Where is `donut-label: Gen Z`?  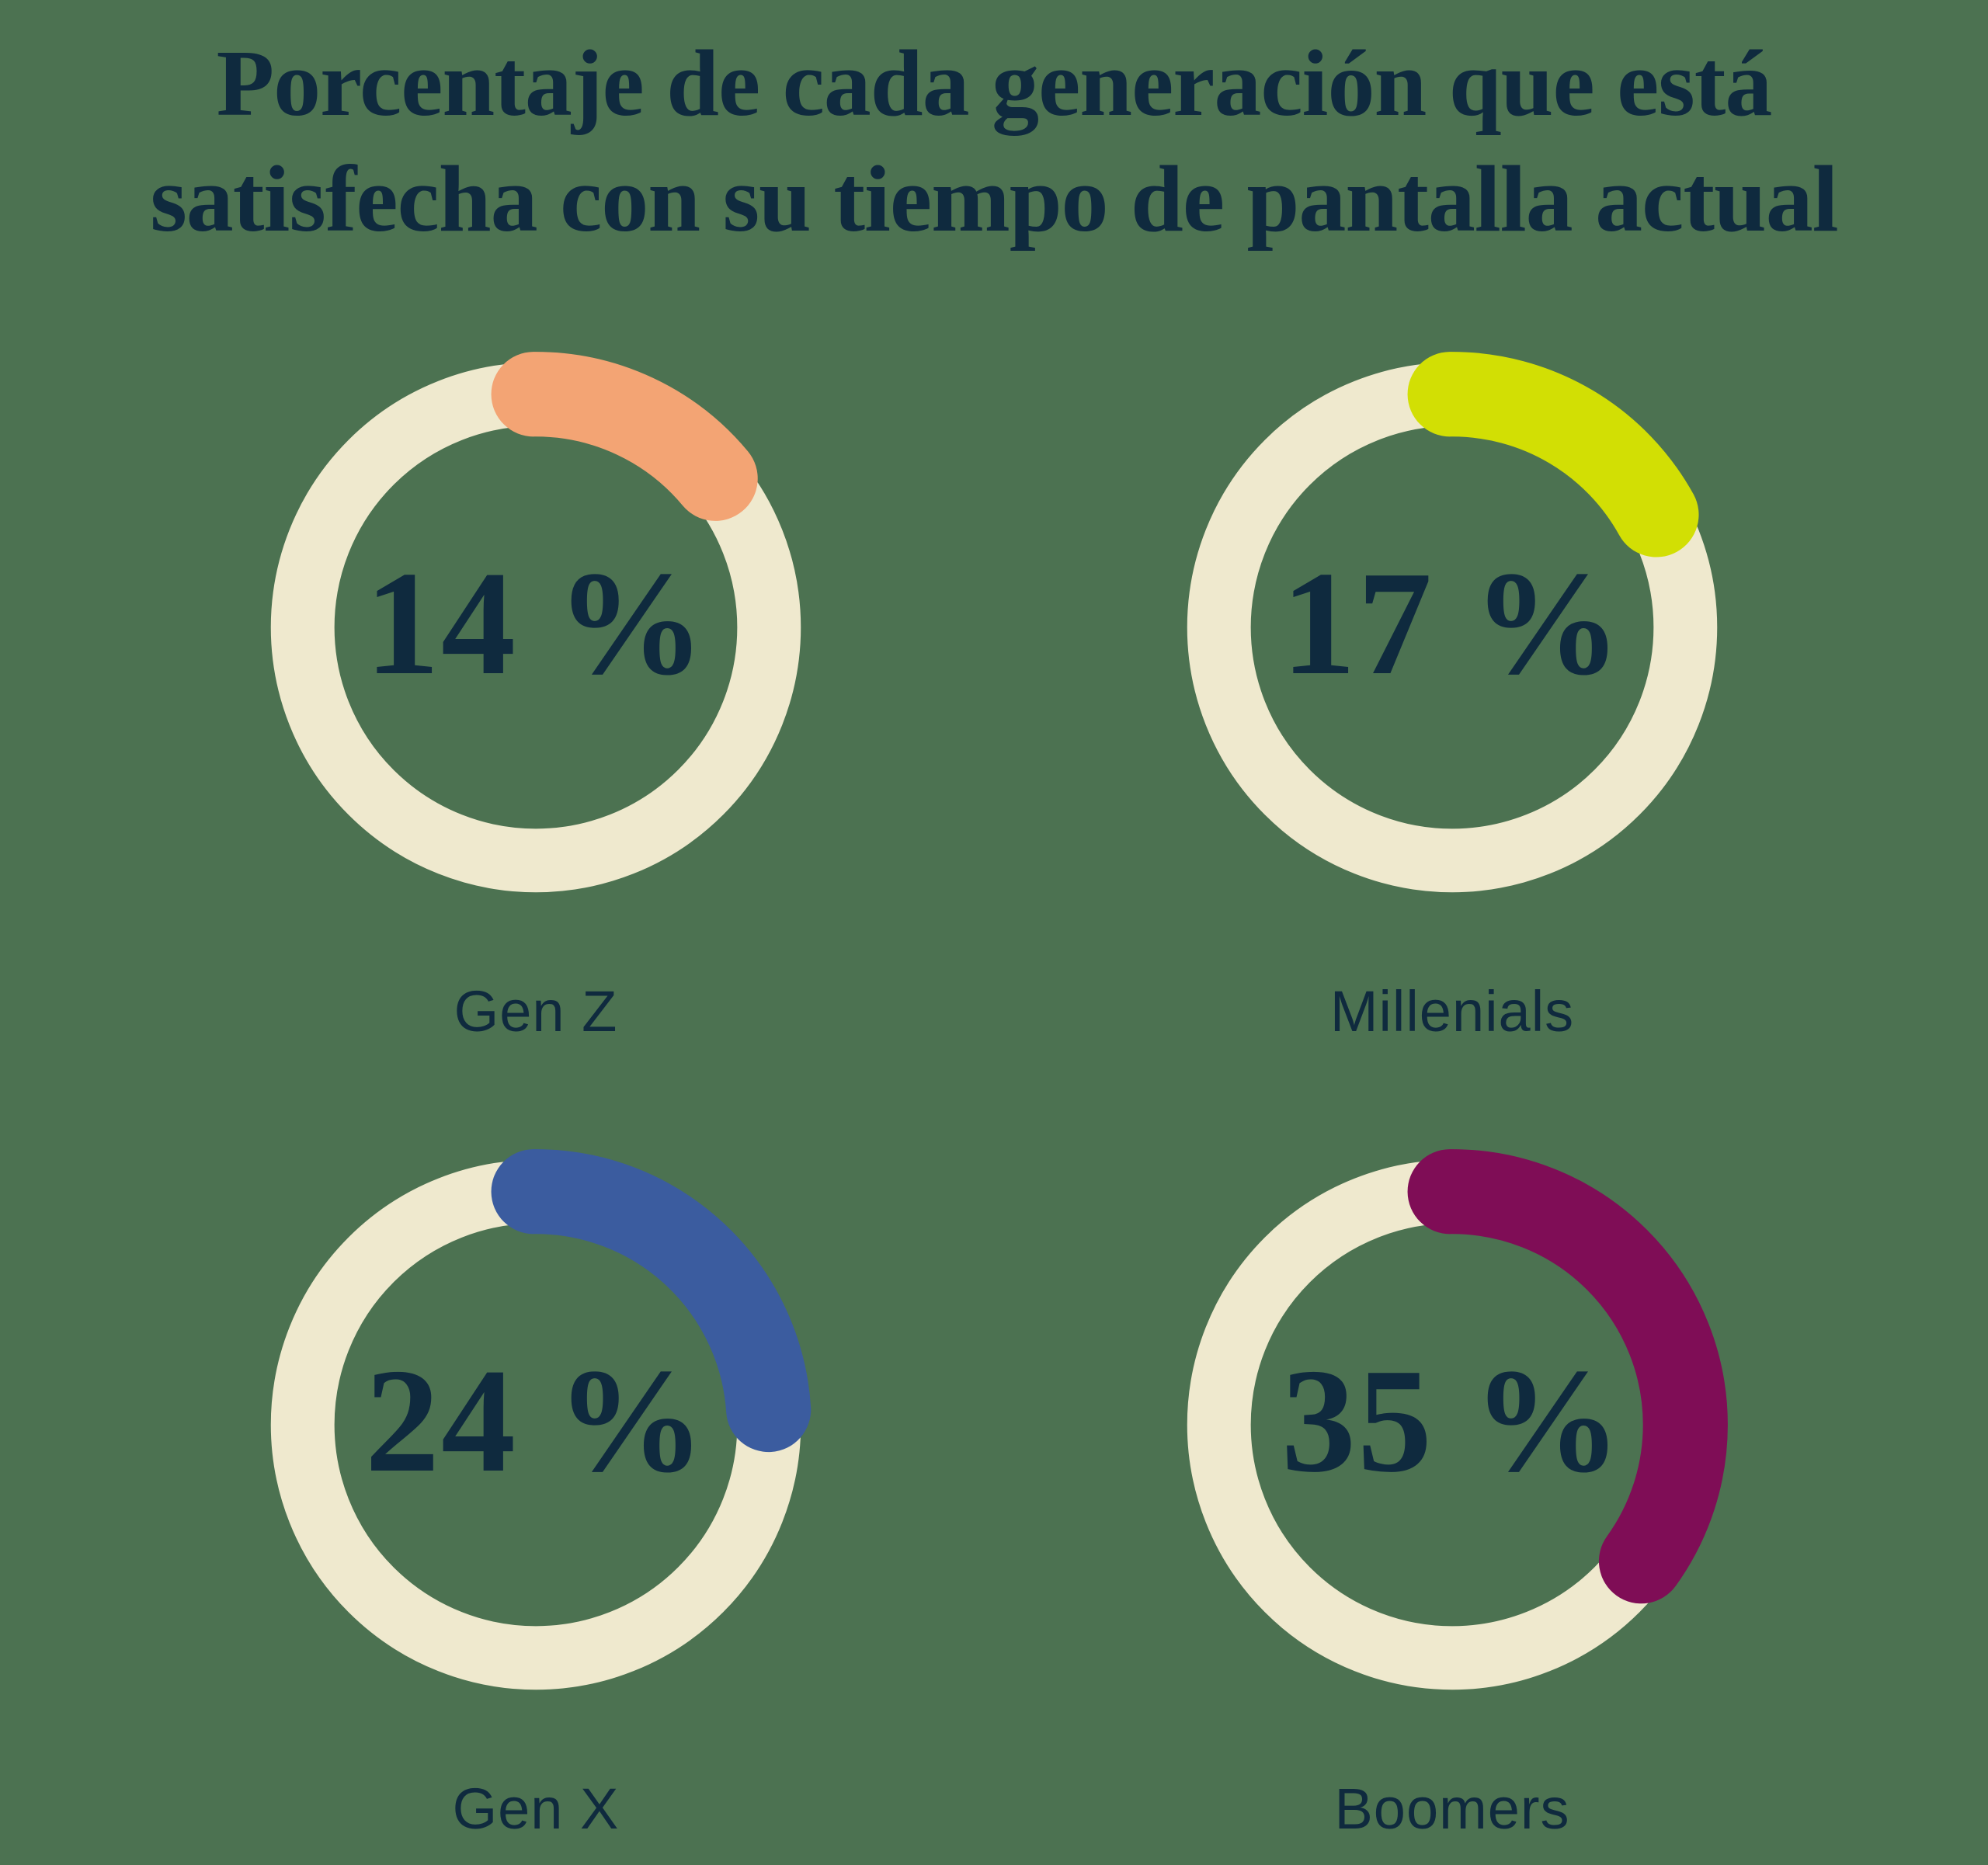
donut-label: Gen Z is located at coordinates (536, 1011).